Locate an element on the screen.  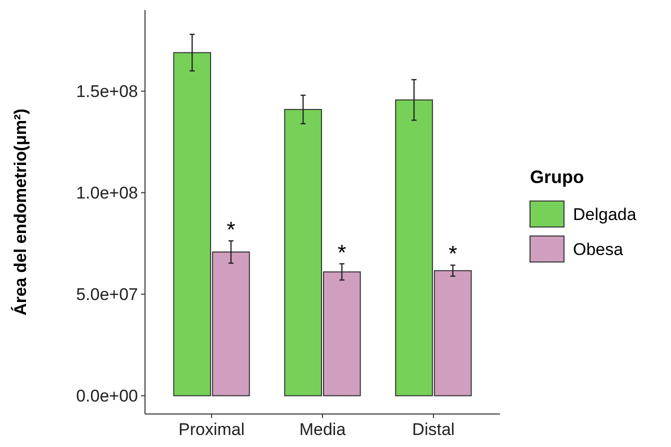
y-tick-label: 1.5e+08 is located at coordinates (107, 92).